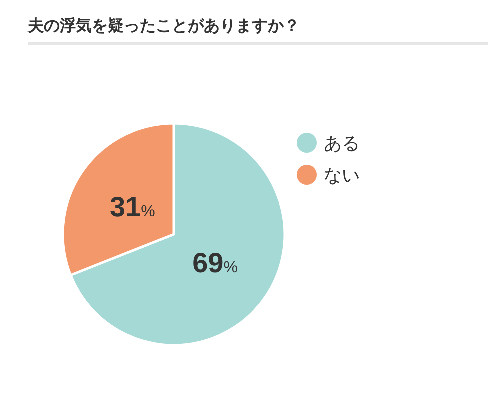 The height and width of the screenshot is (400, 501). I want to click on legend-label: ない, so click(342, 176).